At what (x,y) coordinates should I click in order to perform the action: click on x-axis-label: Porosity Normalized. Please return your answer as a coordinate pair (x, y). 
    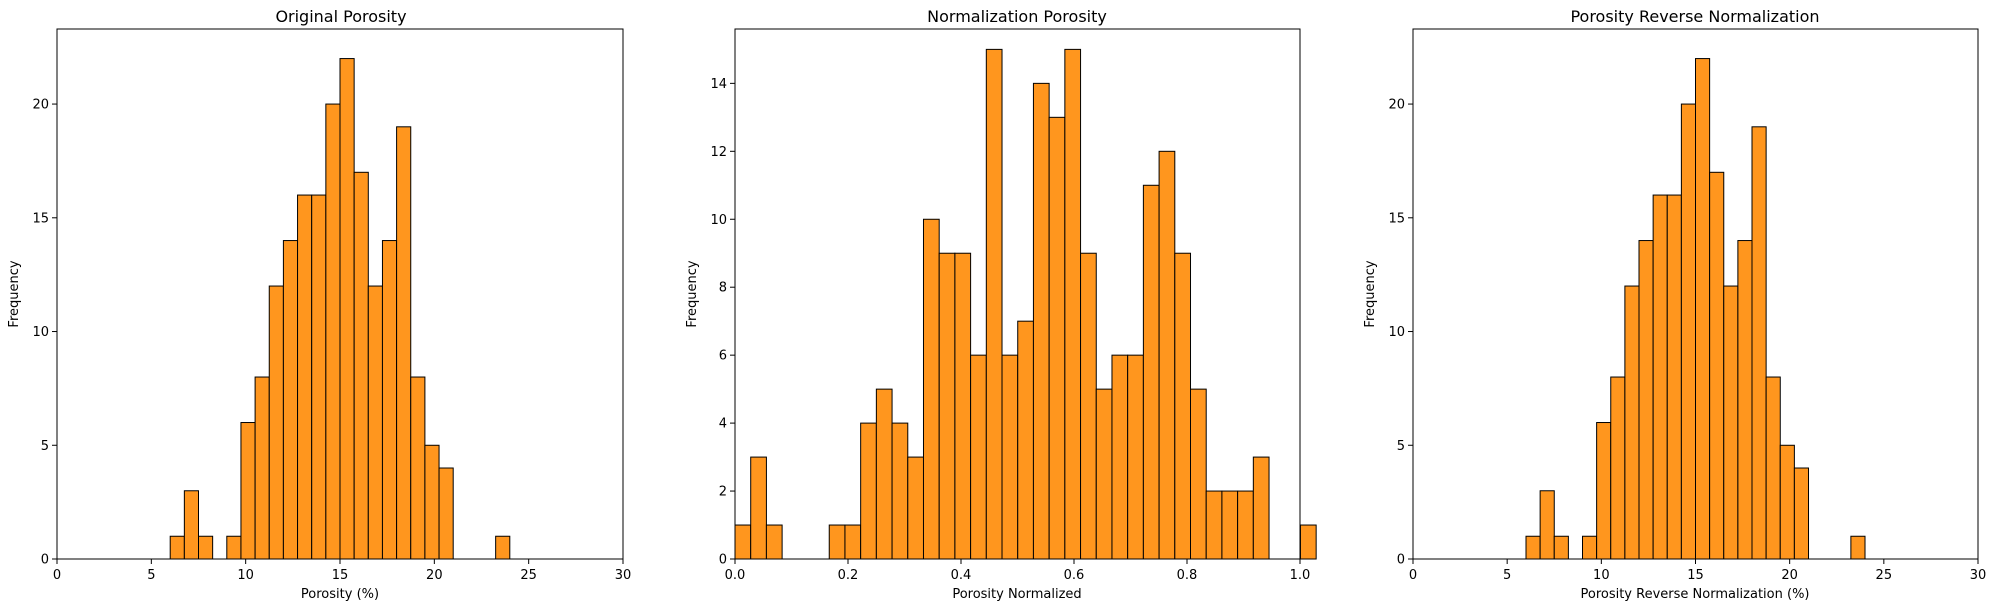
    Looking at the image, I should click on (1016, 594).